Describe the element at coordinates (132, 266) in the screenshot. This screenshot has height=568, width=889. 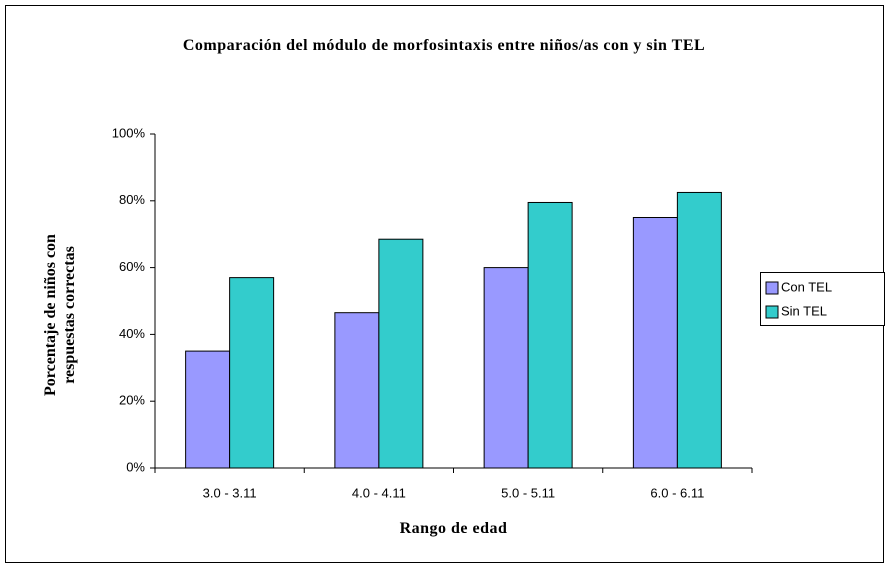
I see `y-tick-label: 60%` at that location.